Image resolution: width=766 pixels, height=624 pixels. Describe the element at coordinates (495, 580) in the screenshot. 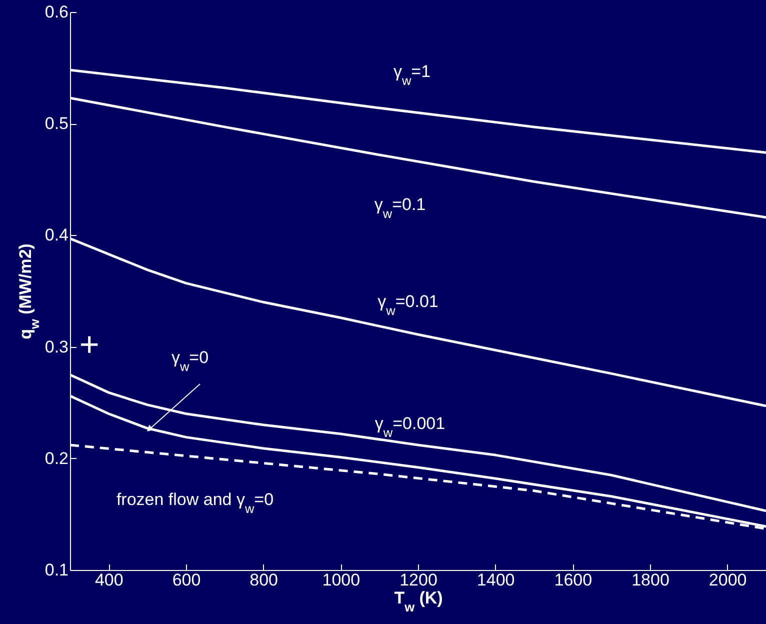

I see `x-tick-label: 1400` at that location.